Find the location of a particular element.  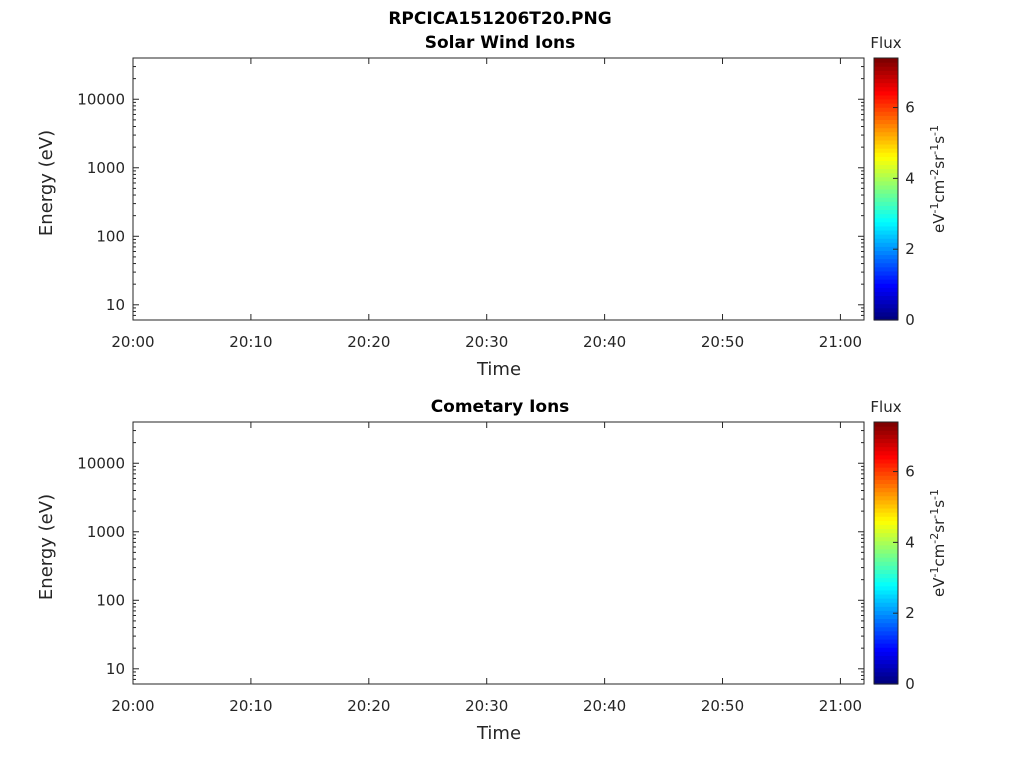

y-tick-label: 10 is located at coordinates (115, 669).